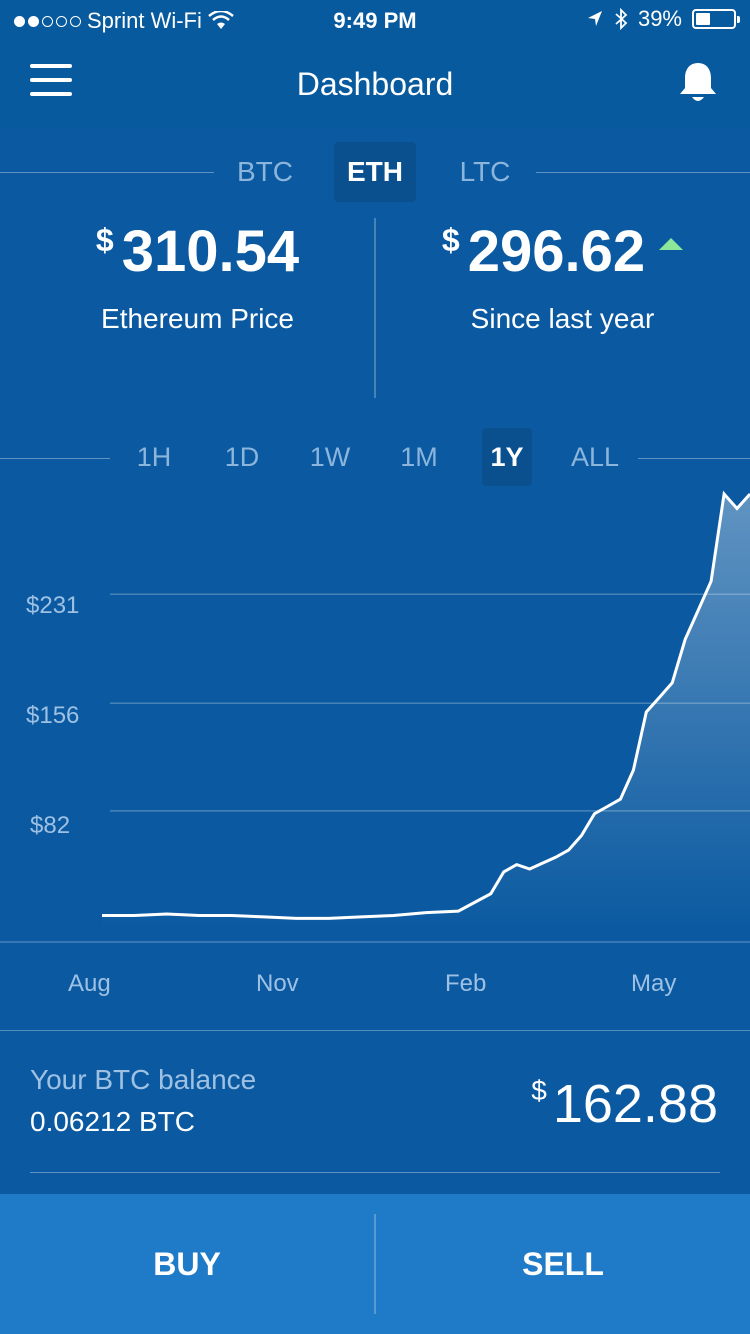 The height and width of the screenshot is (1334, 750). What do you see at coordinates (210, 251) in the screenshot?
I see `current-price-value: 310.54` at bounding box center [210, 251].